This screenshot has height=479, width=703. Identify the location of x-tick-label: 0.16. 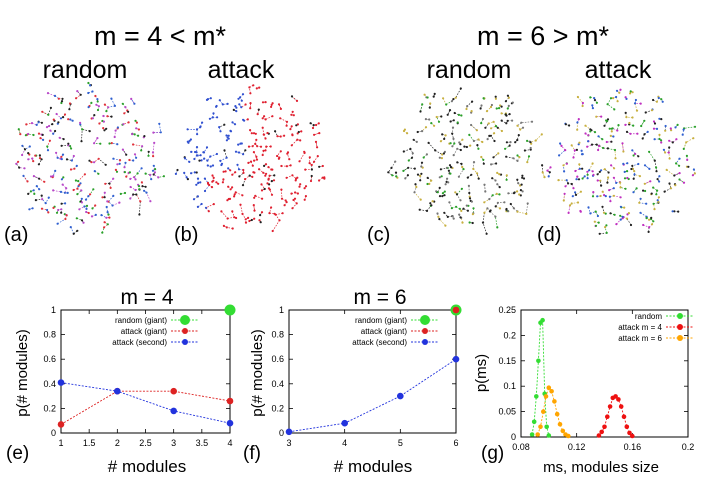
(633, 447).